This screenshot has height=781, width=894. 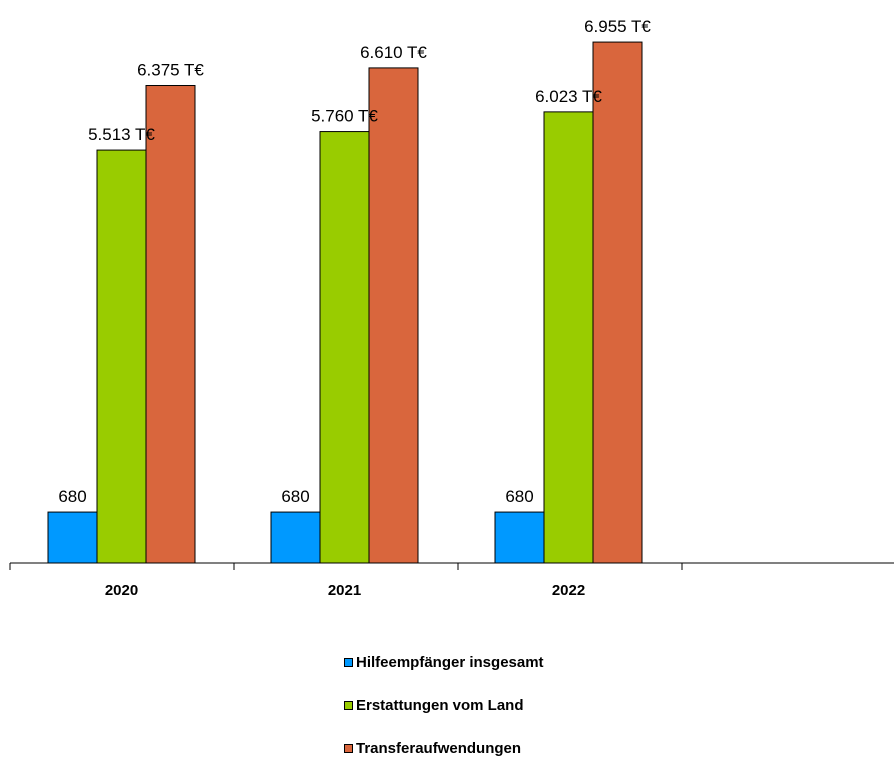 I want to click on legend-item-transferaufwendungen: Transferaufwendungen, so click(x=544, y=748).